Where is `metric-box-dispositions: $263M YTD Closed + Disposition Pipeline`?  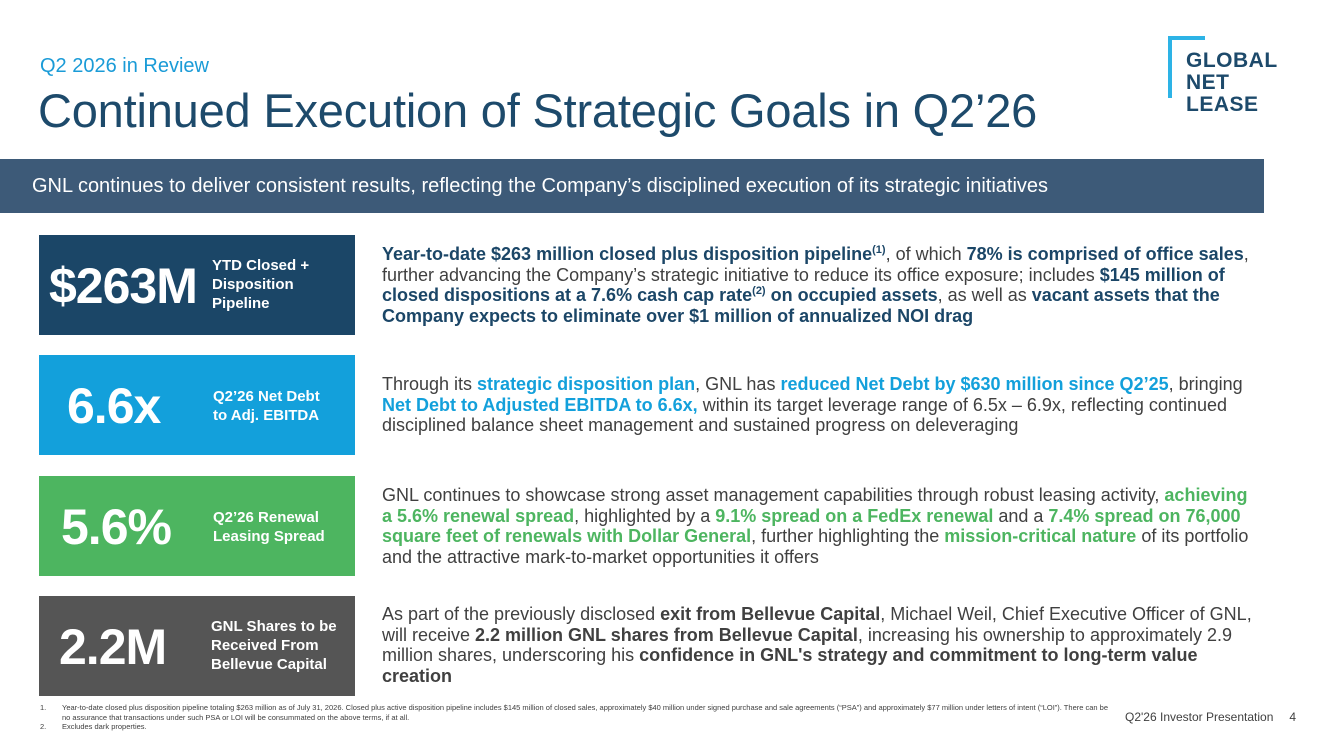
metric-box-dispositions: $263M YTD Closed + Disposition Pipeline is located at coordinates (197, 285).